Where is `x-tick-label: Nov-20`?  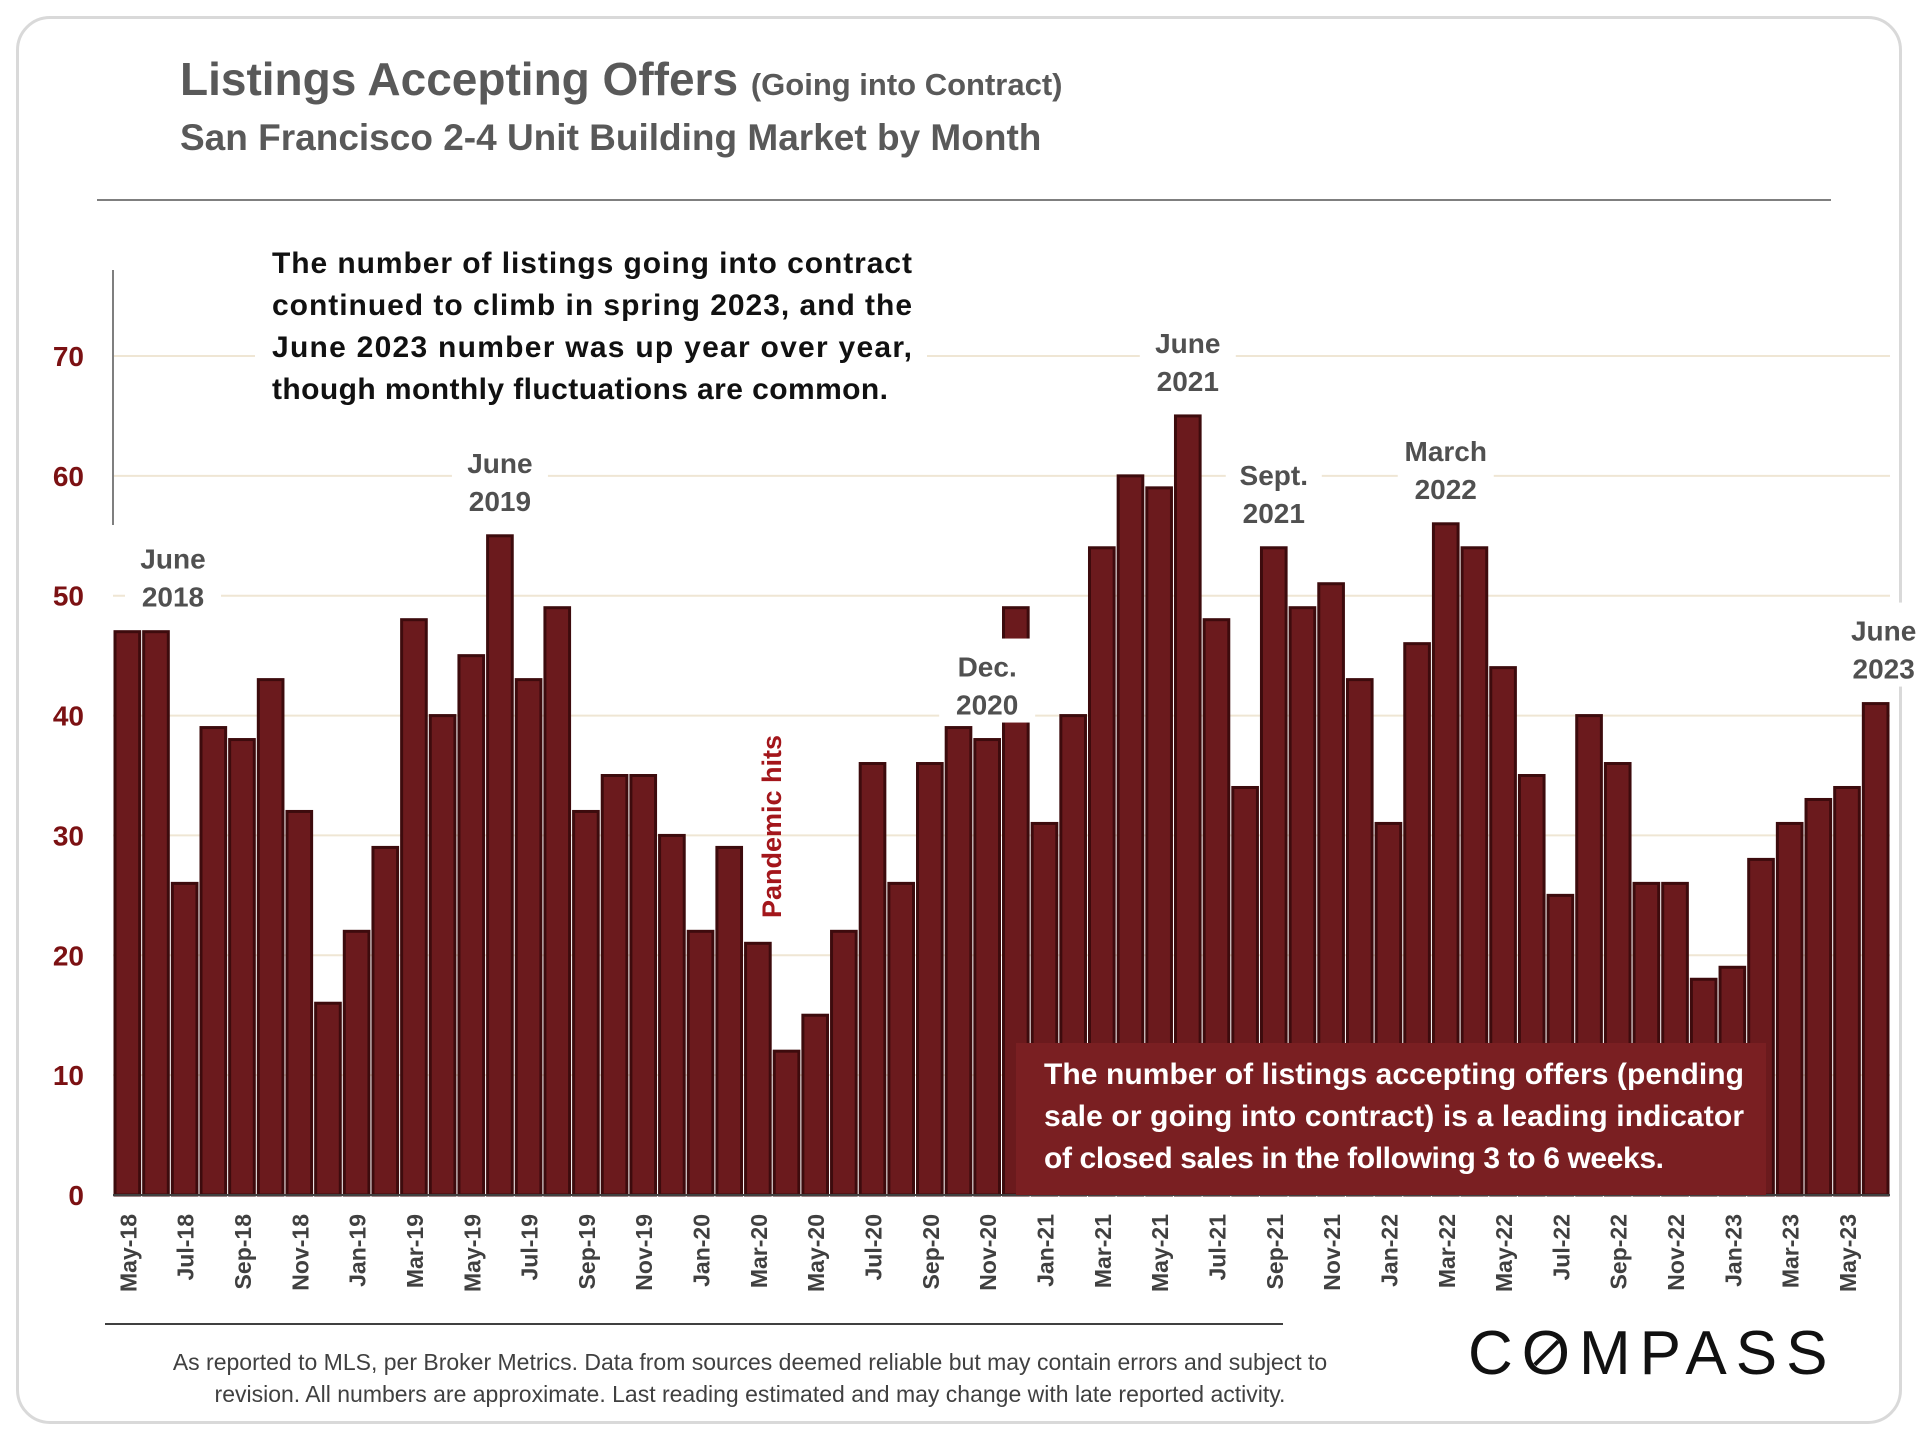 x-tick-label: Nov-20 is located at coordinates (988, 1252).